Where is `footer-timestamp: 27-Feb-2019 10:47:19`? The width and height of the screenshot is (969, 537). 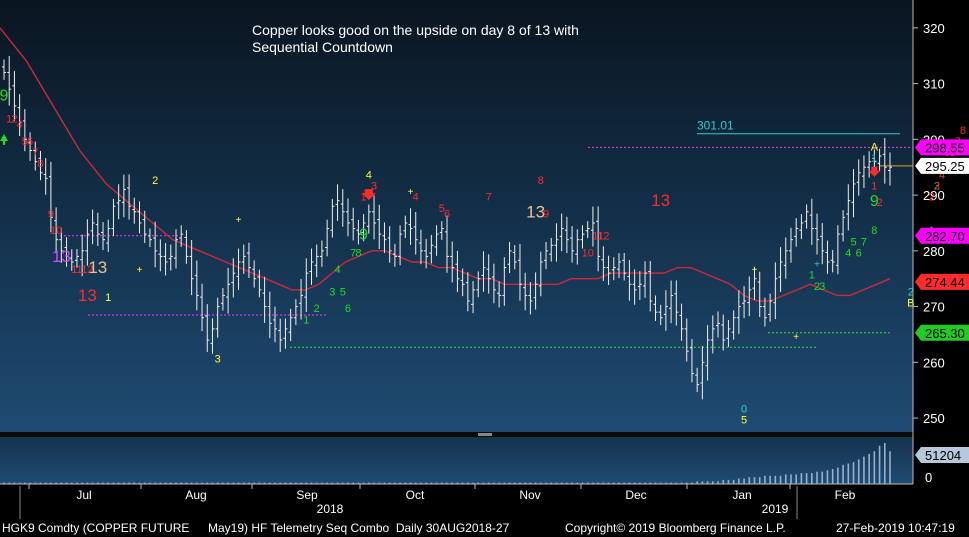
footer-timestamp: 27-Feb-2019 10:47:19 is located at coordinates (895, 528).